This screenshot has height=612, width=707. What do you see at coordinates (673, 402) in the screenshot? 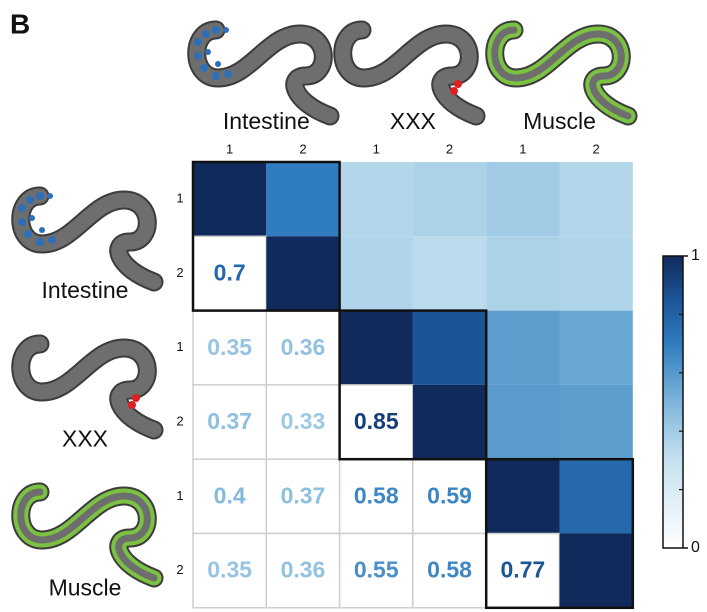
I see `colorbar` at bounding box center [673, 402].